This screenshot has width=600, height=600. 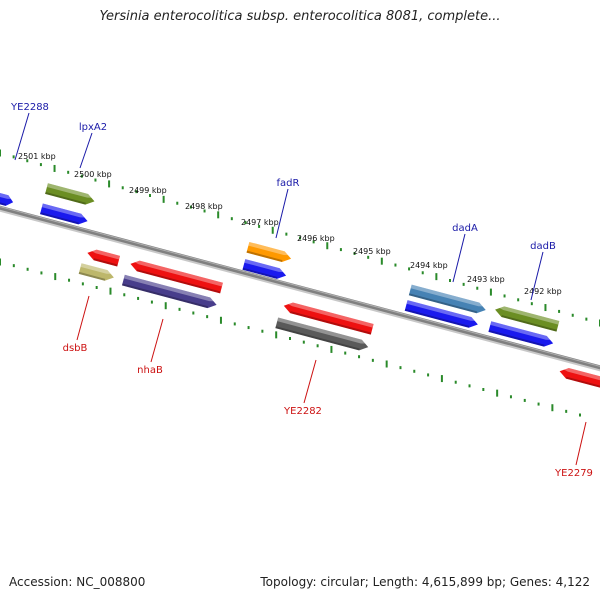 I want to click on kbp-label: 2498 kbp, so click(x=204, y=206).